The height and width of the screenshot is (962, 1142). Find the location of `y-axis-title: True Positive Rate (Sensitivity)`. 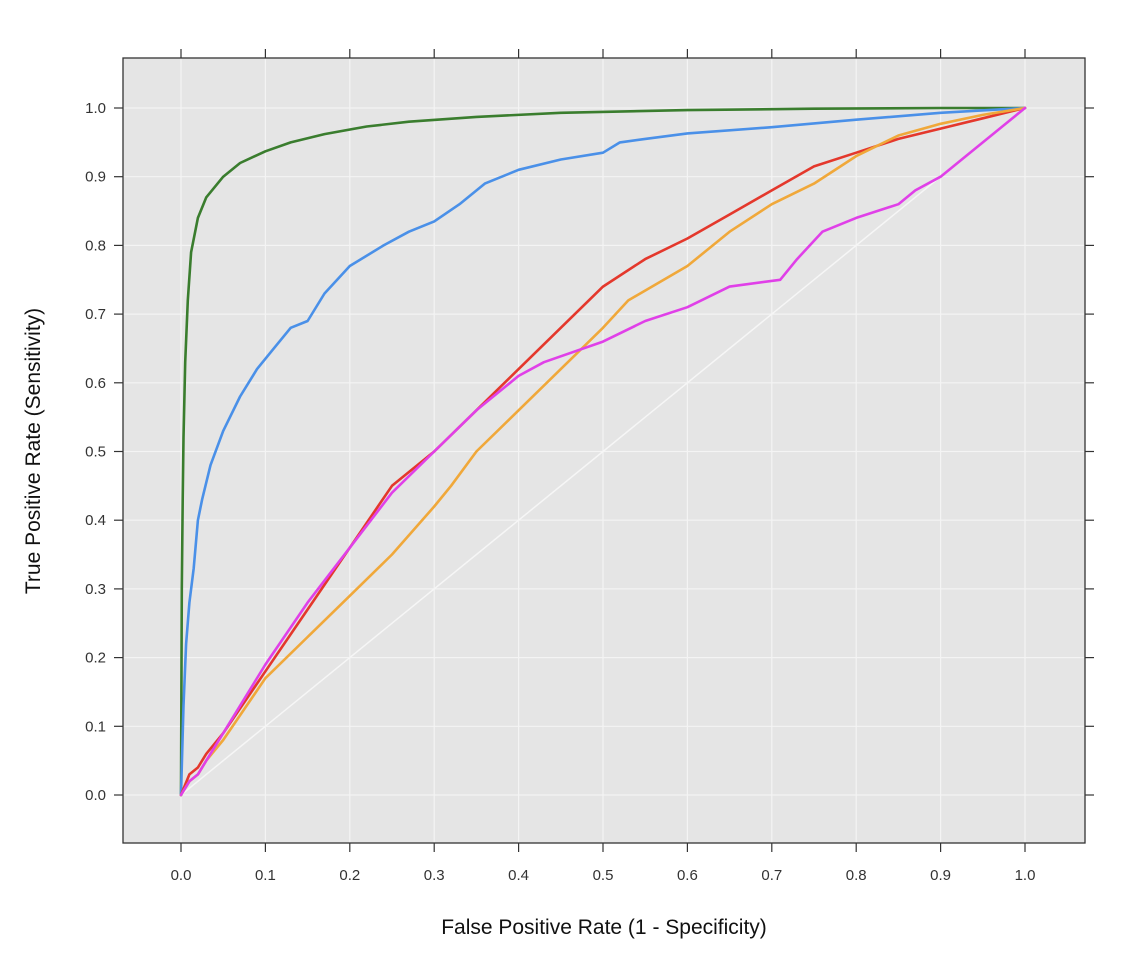

y-axis-title: True Positive Rate (Sensitivity) is located at coordinates (33, 451).